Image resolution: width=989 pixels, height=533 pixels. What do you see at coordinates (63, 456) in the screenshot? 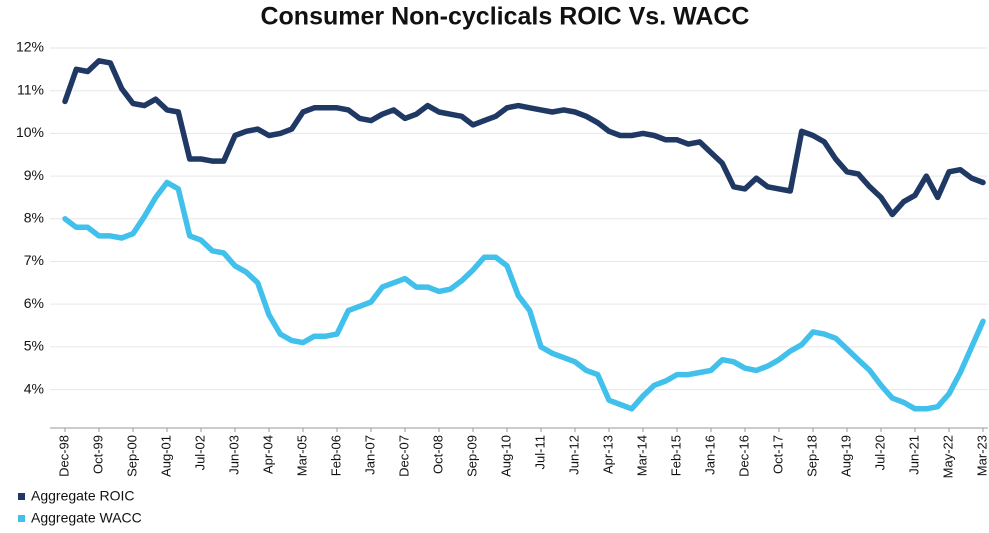
I see `x-tick-label: Dec-98` at bounding box center [63, 456].